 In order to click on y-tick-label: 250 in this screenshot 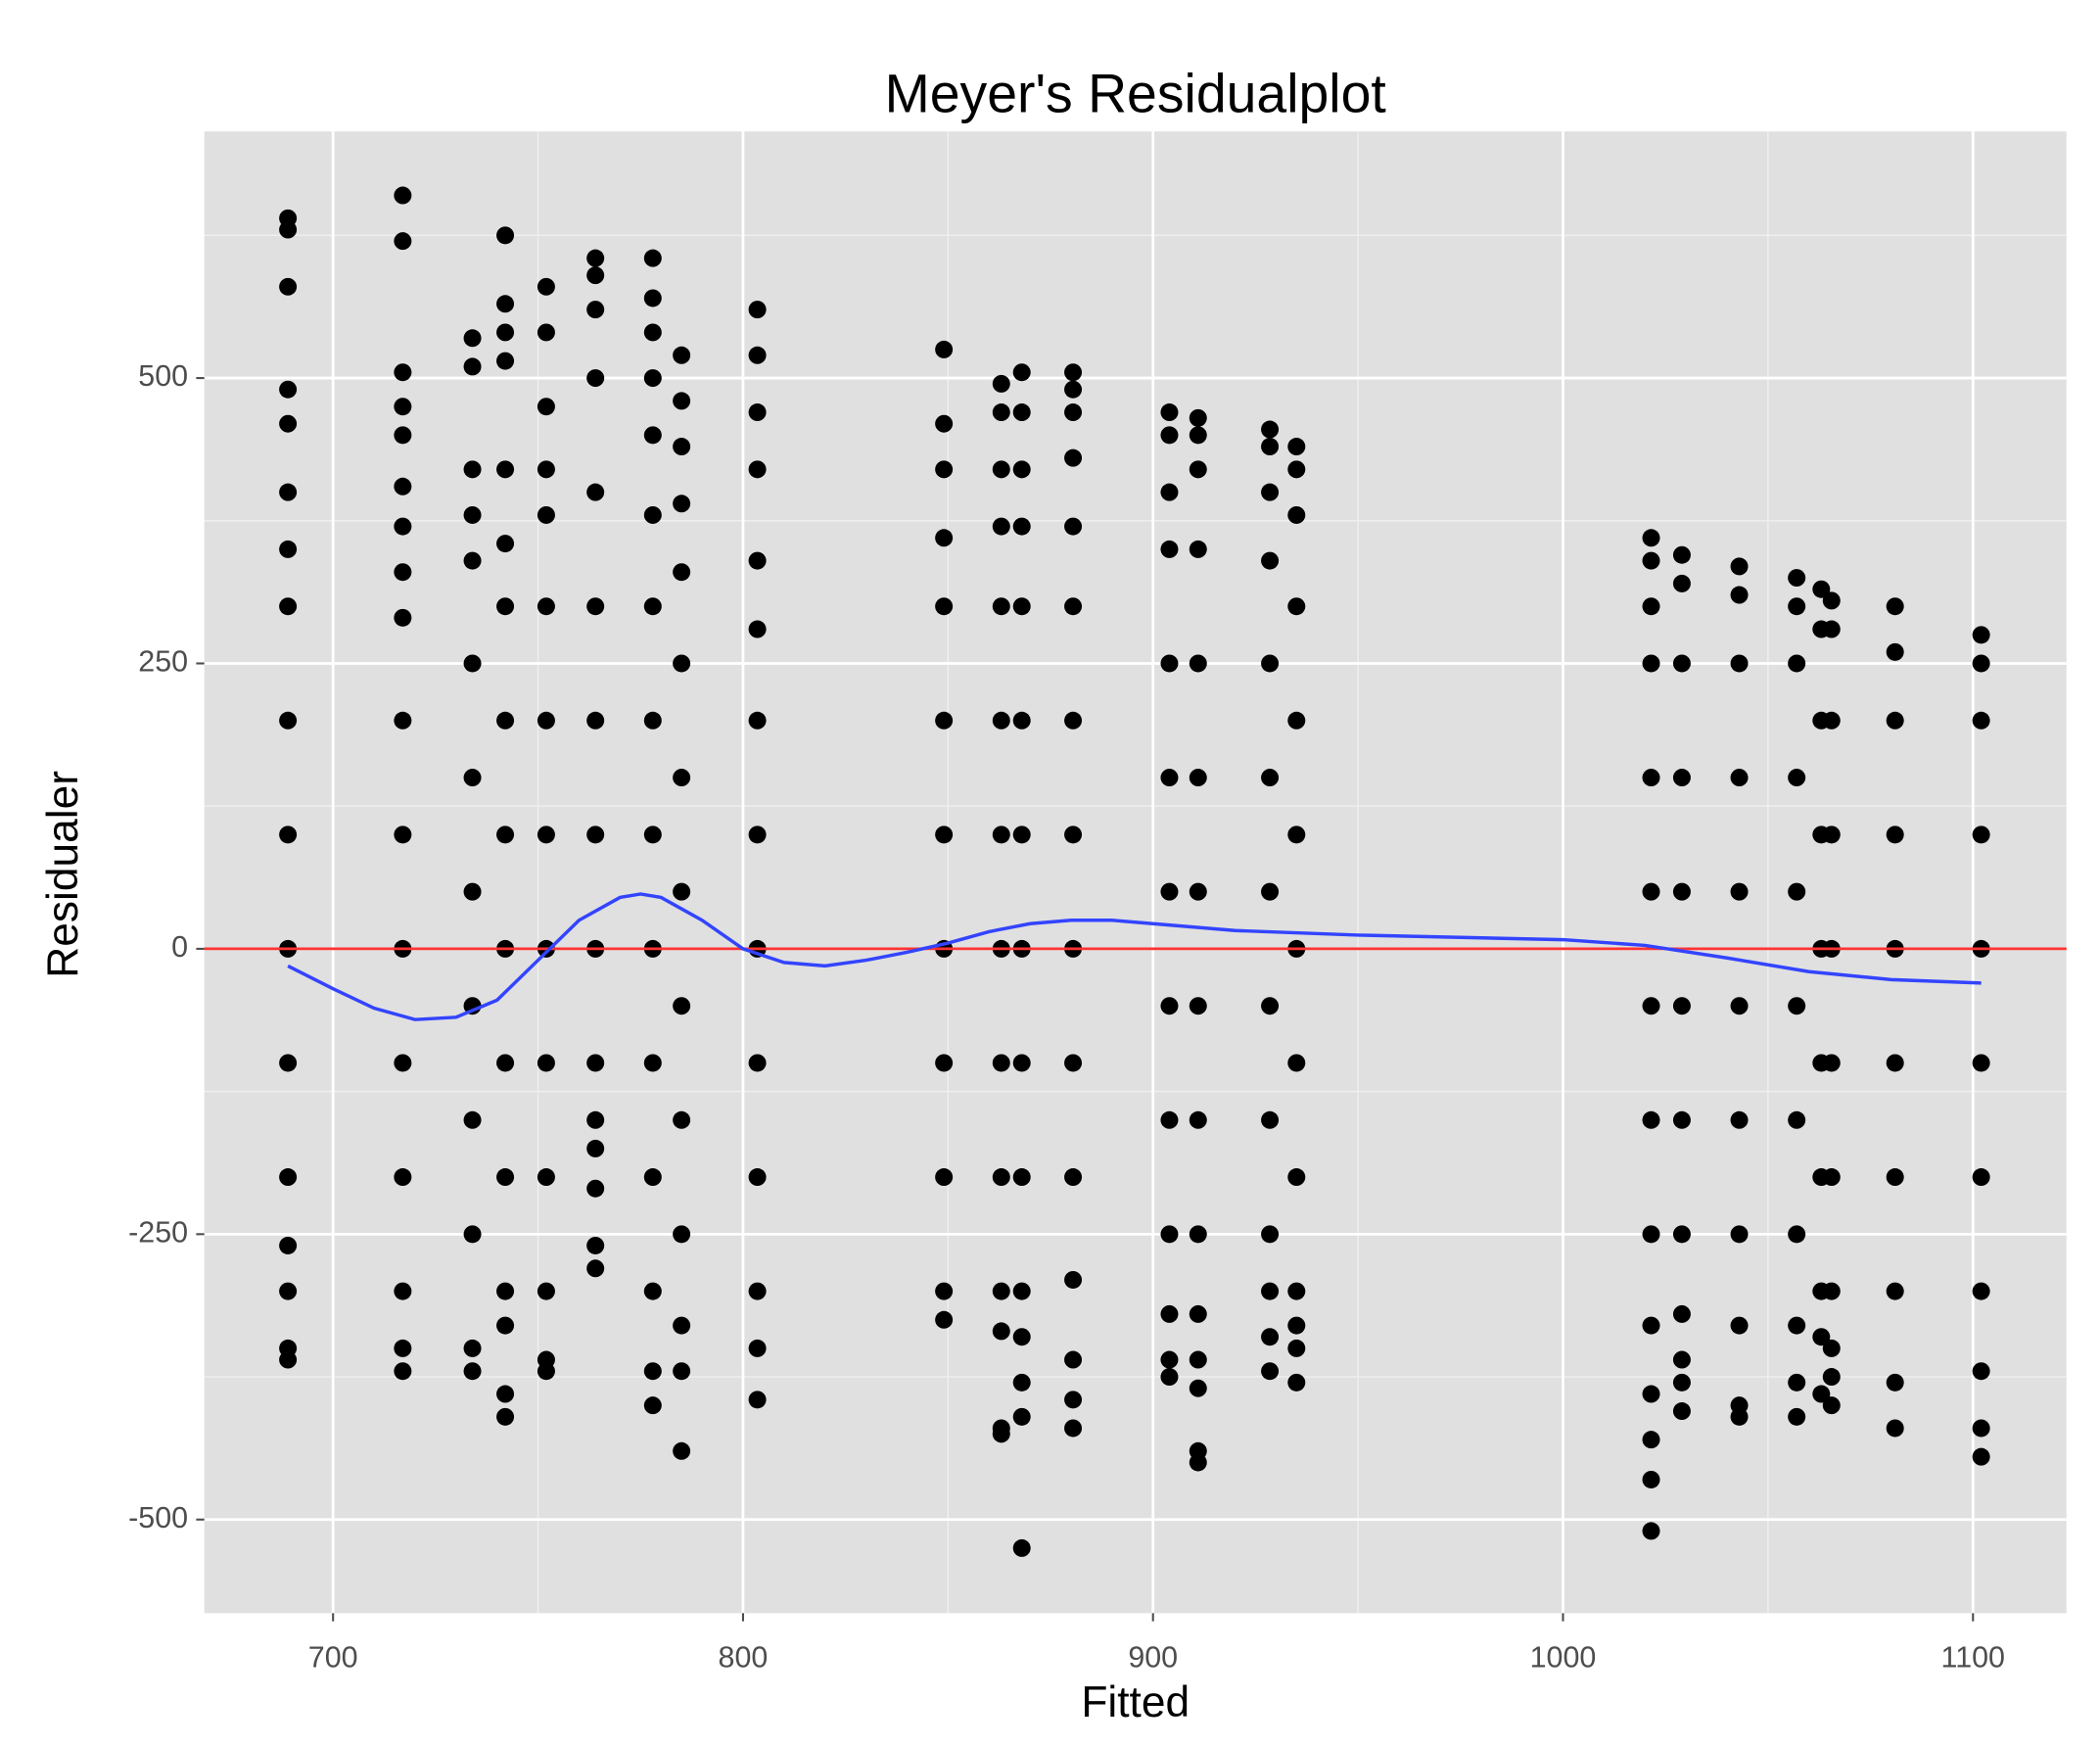, I will do `click(163, 662)`.